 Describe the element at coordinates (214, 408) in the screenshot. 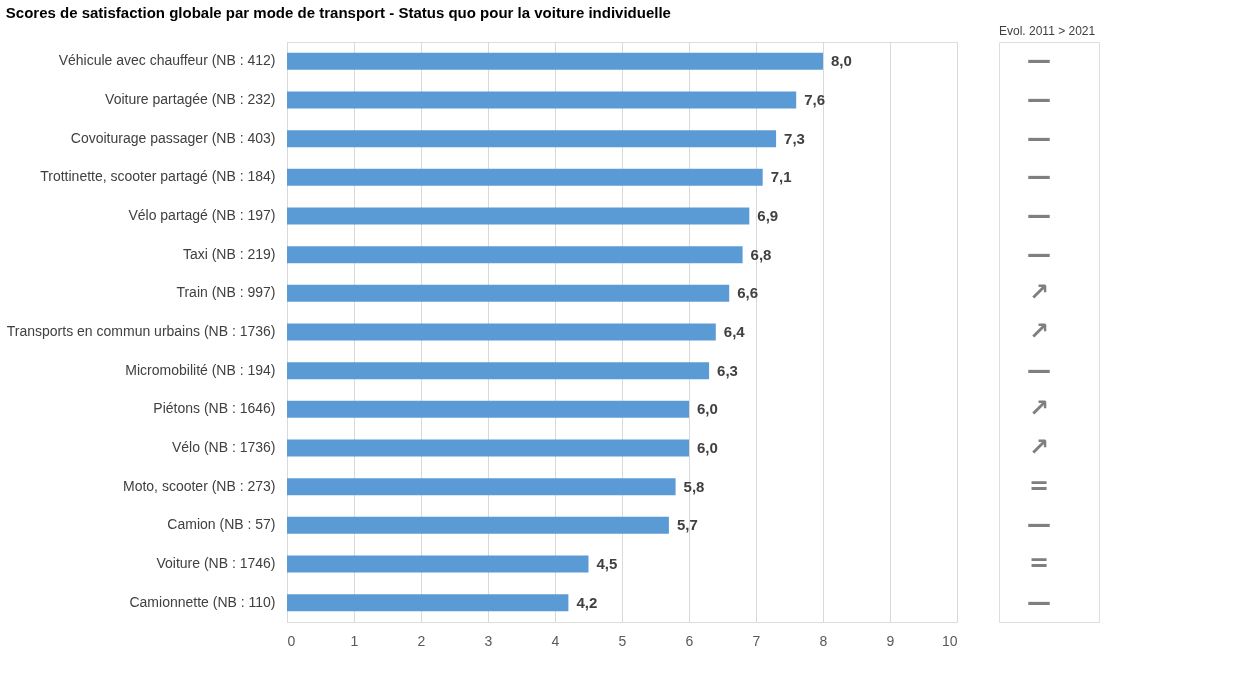

I see `y-tick-label: Piétons (NB : 1646)` at that location.